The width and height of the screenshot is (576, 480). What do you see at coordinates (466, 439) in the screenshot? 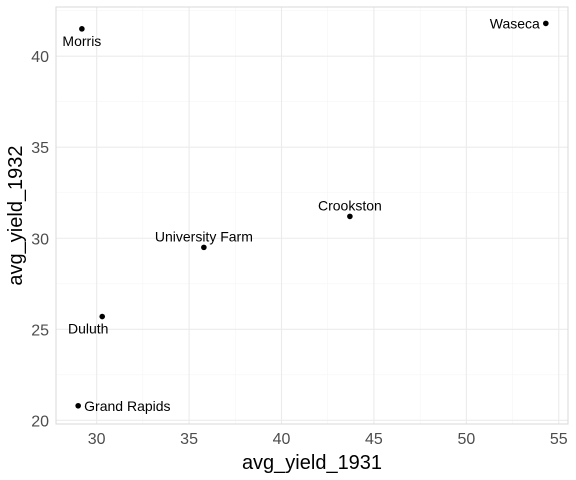
I see `x-tick-label: 50` at bounding box center [466, 439].